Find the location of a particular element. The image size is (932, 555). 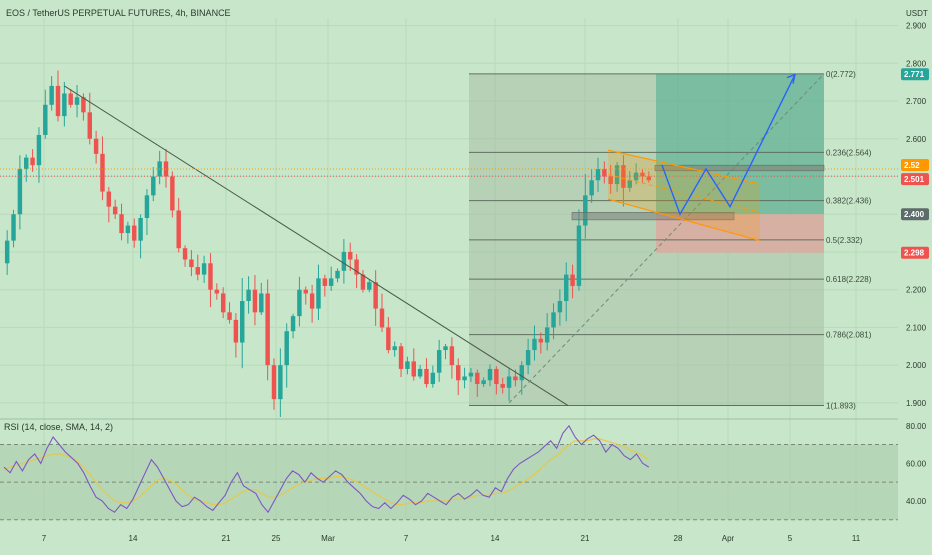

time-tick-label: 21 is located at coordinates (585, 538).